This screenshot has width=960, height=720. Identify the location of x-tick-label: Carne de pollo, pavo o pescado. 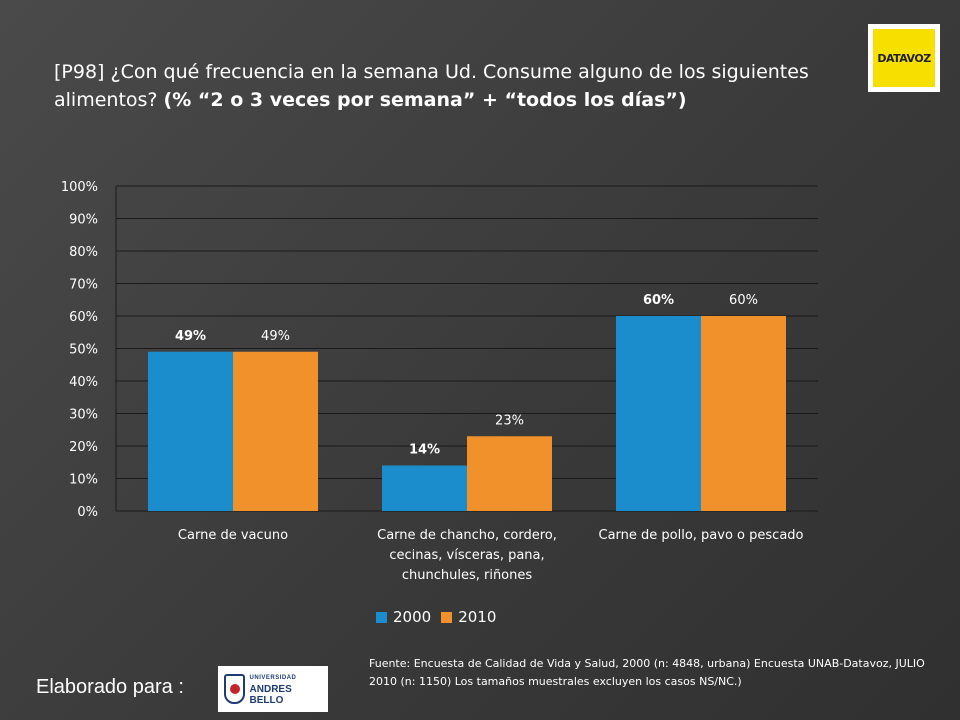
(701, 535).